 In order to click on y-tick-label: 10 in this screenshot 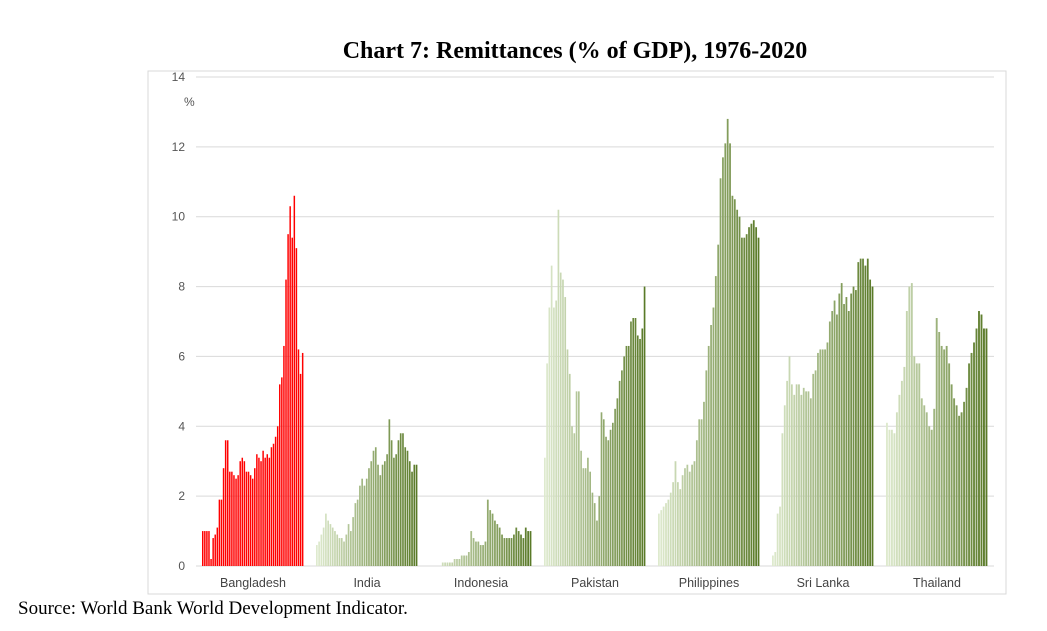, I will do `click(179, 217)`.